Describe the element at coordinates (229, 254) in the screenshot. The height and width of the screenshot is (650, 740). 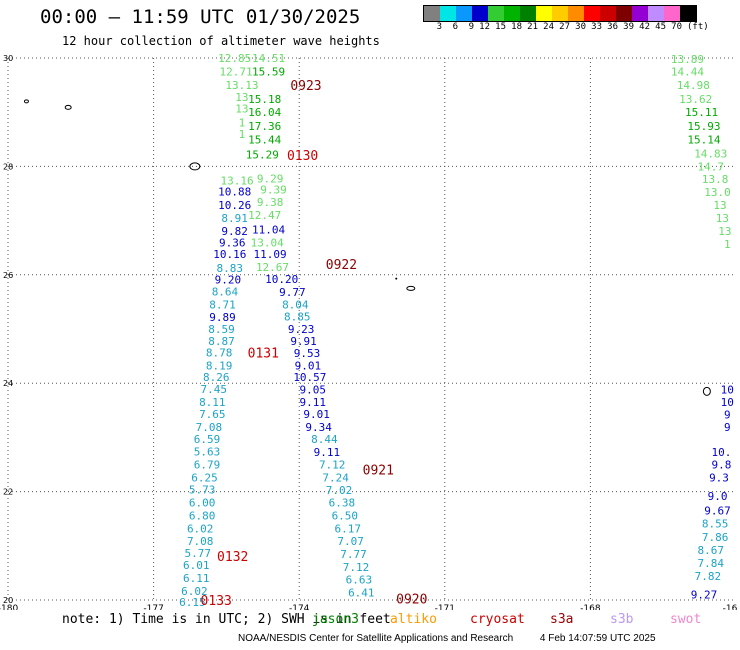
I see `wave-height-value: 10.16` at that location.